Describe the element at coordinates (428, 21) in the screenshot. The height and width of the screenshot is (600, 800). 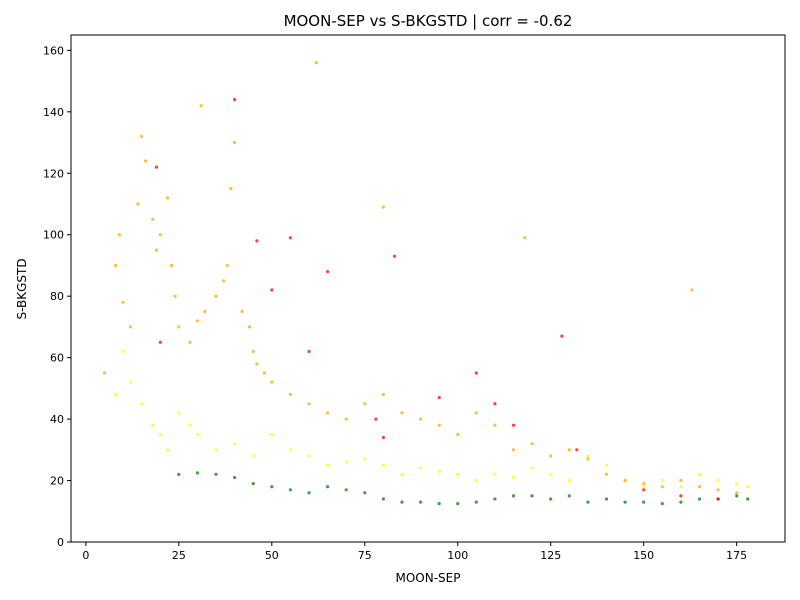
I see `chart-title: MOON-SEP vs S-BKGSTD | corr = -0.62` at that location.